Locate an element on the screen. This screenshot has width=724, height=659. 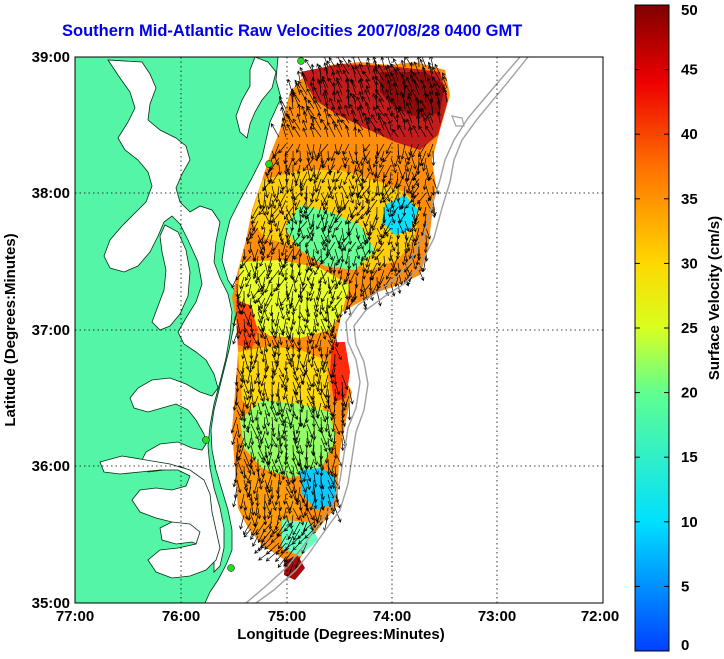
y-tick-label: 35:00 is located at coordinates (51, 603).